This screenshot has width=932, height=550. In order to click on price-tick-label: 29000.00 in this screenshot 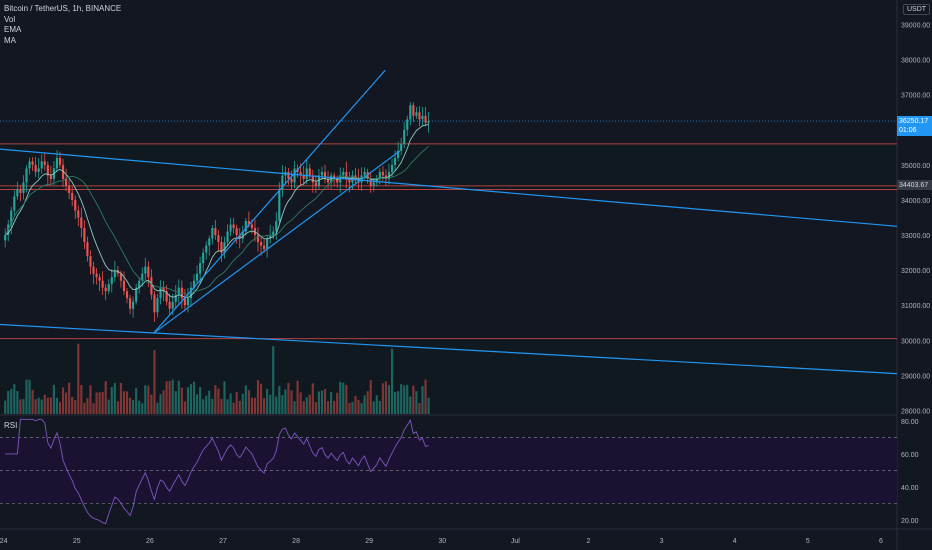, I will do `click(915, 376)`.